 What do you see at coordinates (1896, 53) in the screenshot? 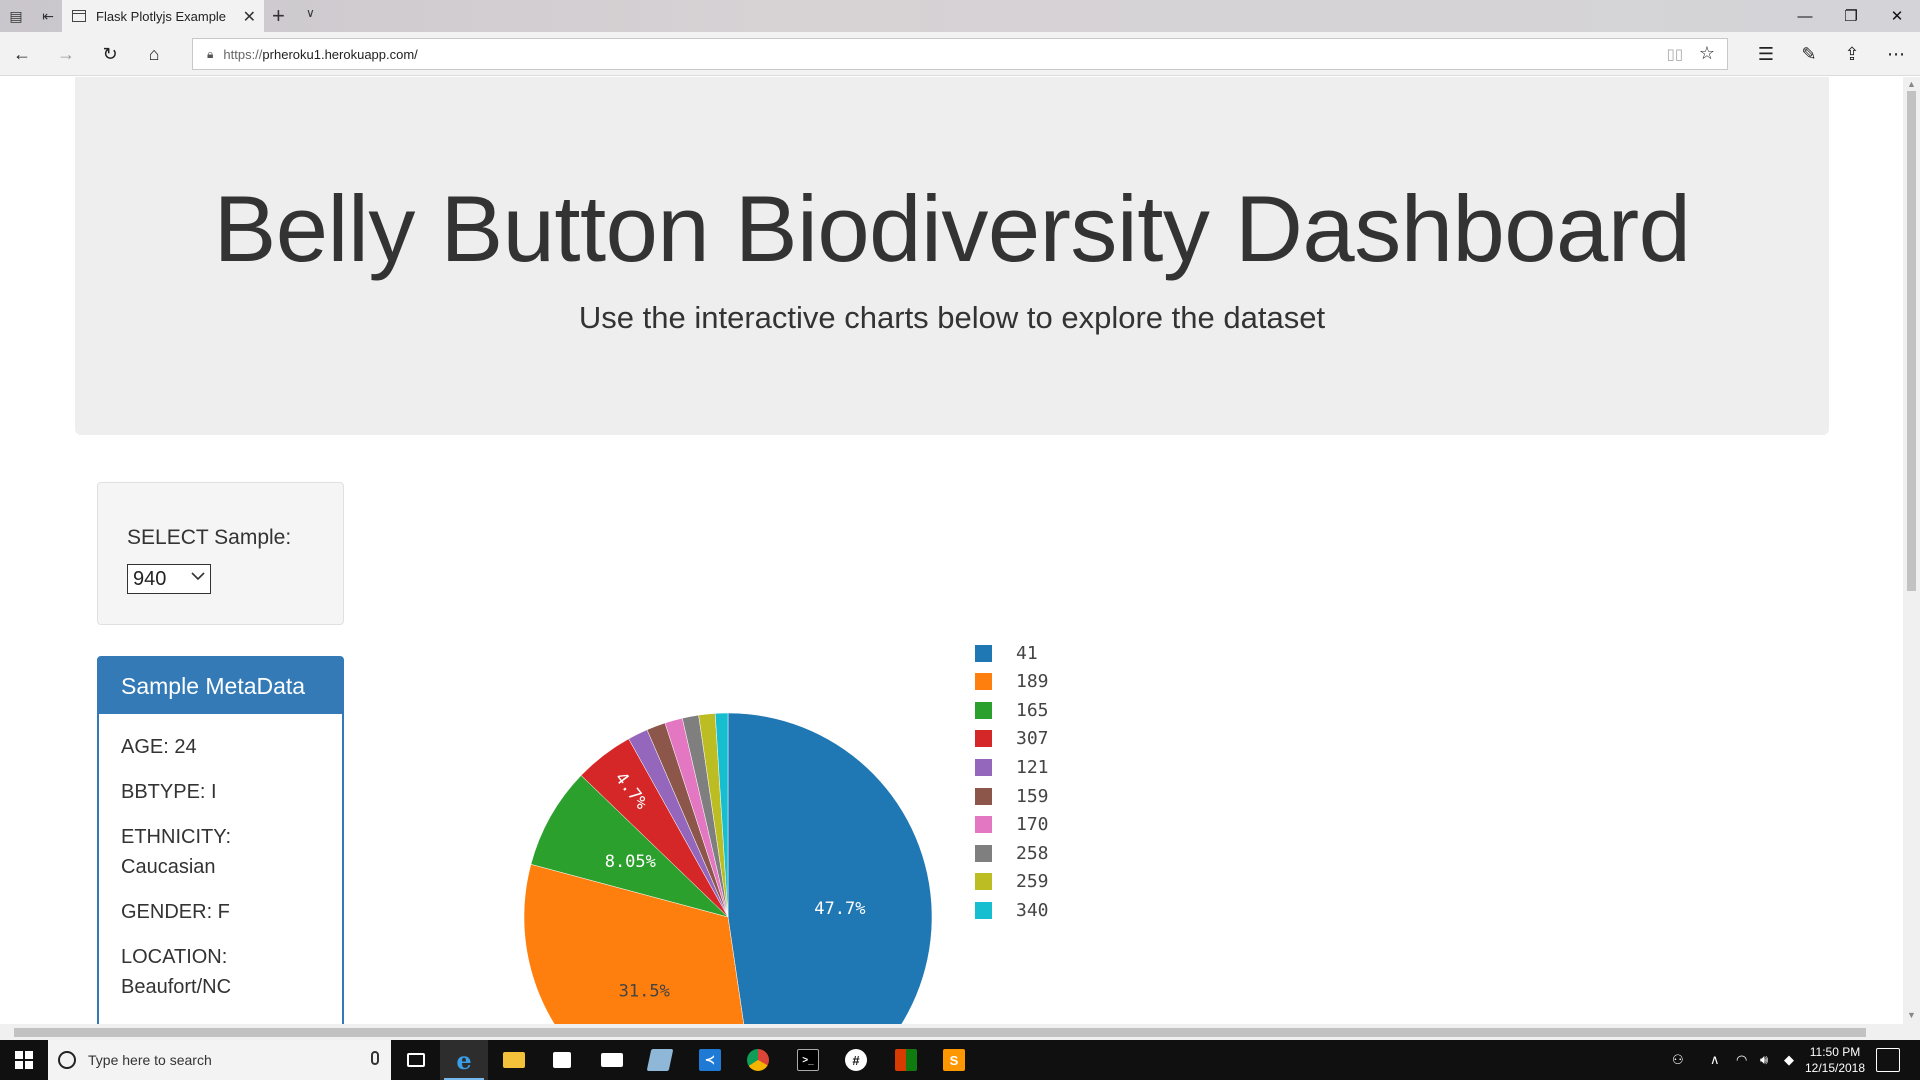
I see `more-menu-icon: ⋯` at bounding box center [1896, 53].